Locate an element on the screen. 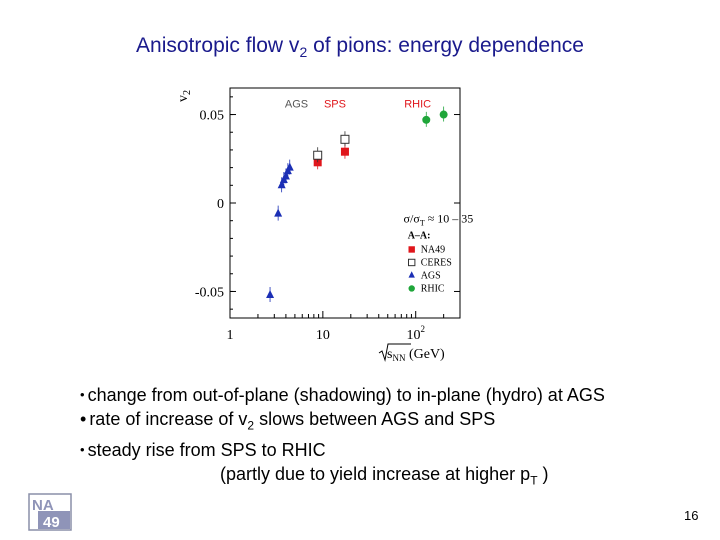  page-number: 16 is located at coordinates (691, 515).